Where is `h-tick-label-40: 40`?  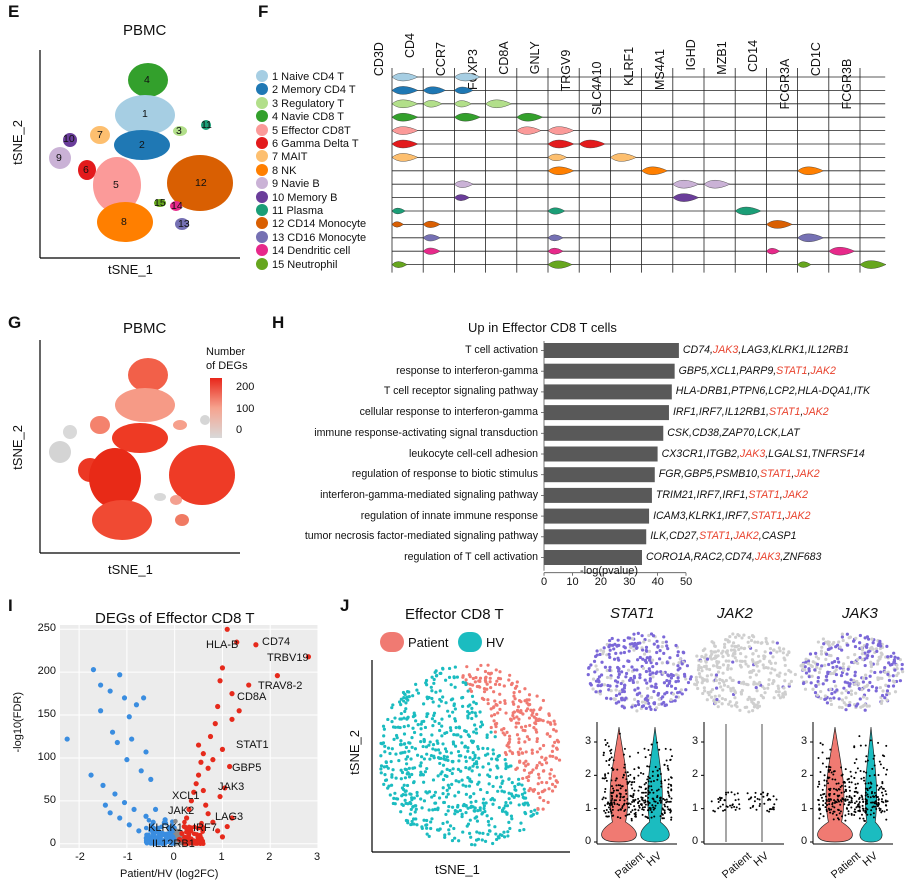 h-tick-label-40: 40 is located at coordinates (657, 581).